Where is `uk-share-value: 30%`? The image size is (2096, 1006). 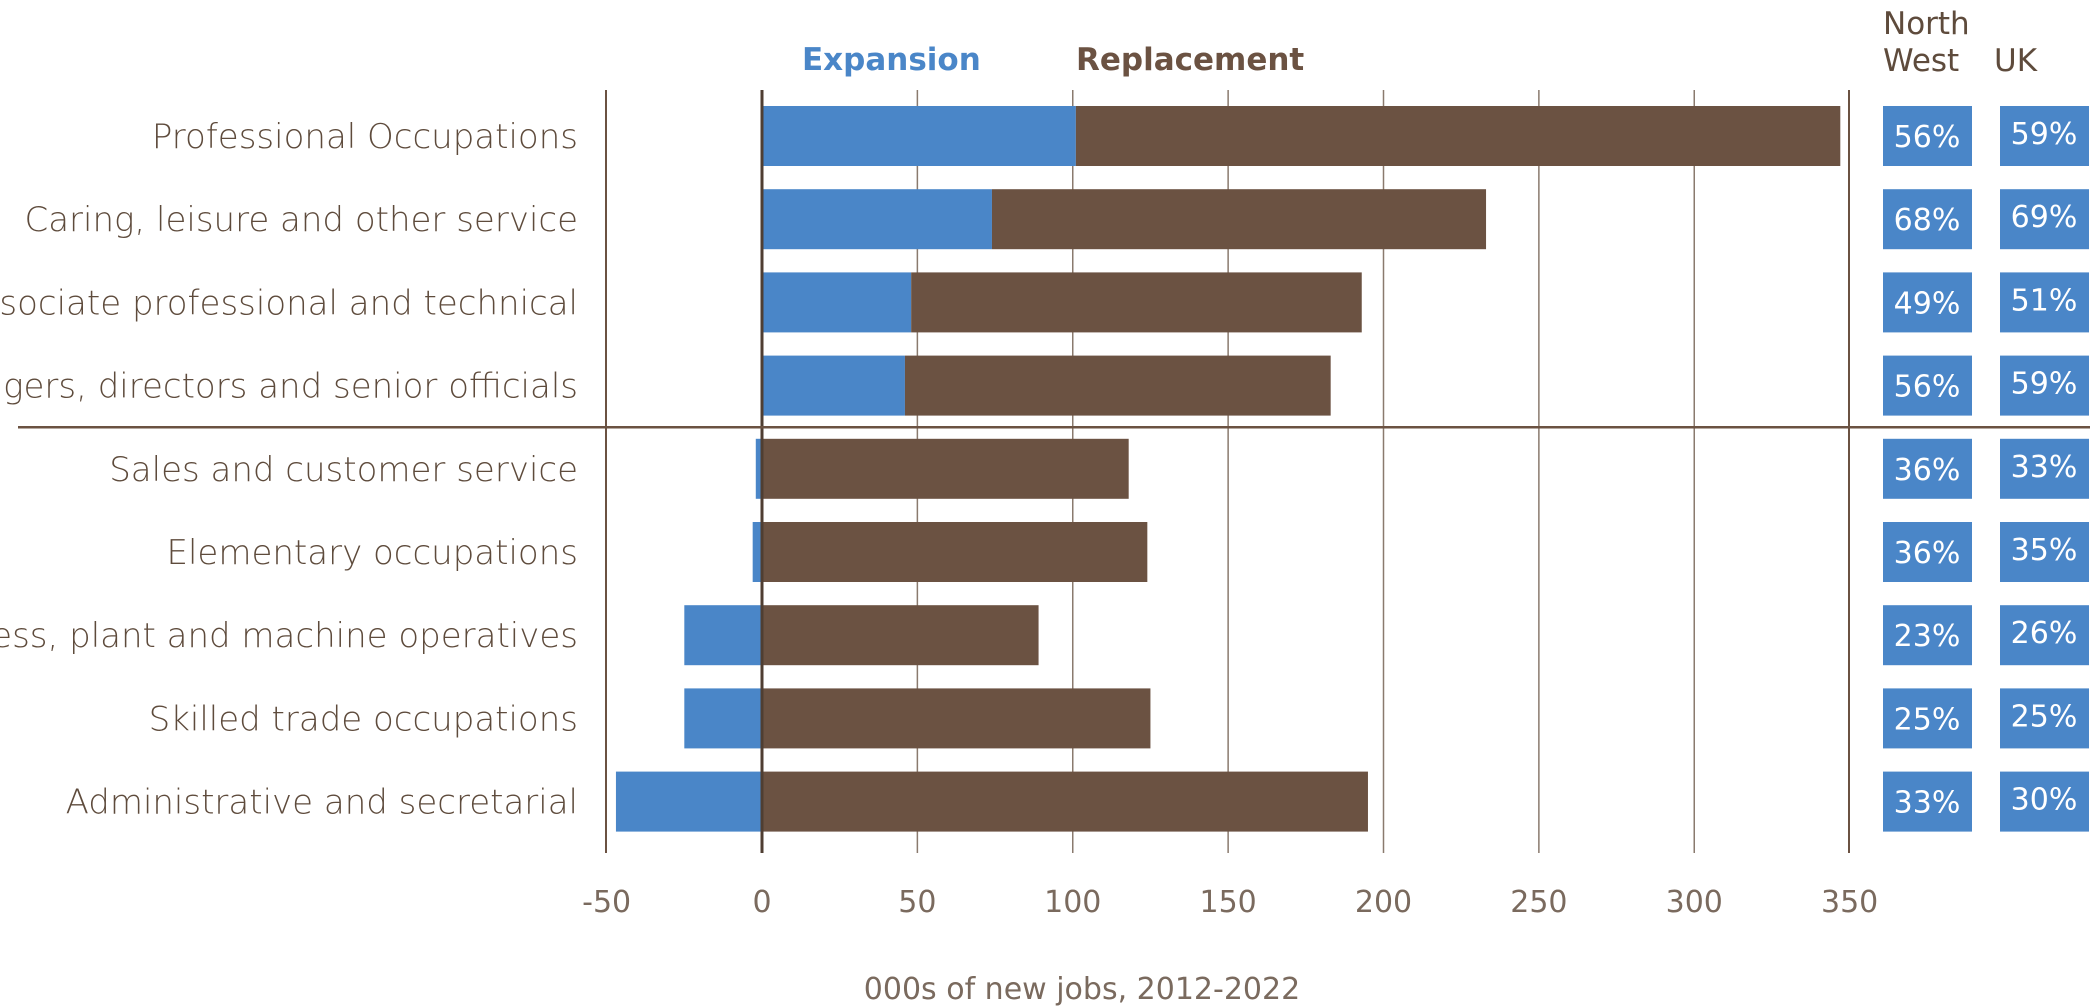
uk-share-value: 30% is located at coordinates (2044, 800).